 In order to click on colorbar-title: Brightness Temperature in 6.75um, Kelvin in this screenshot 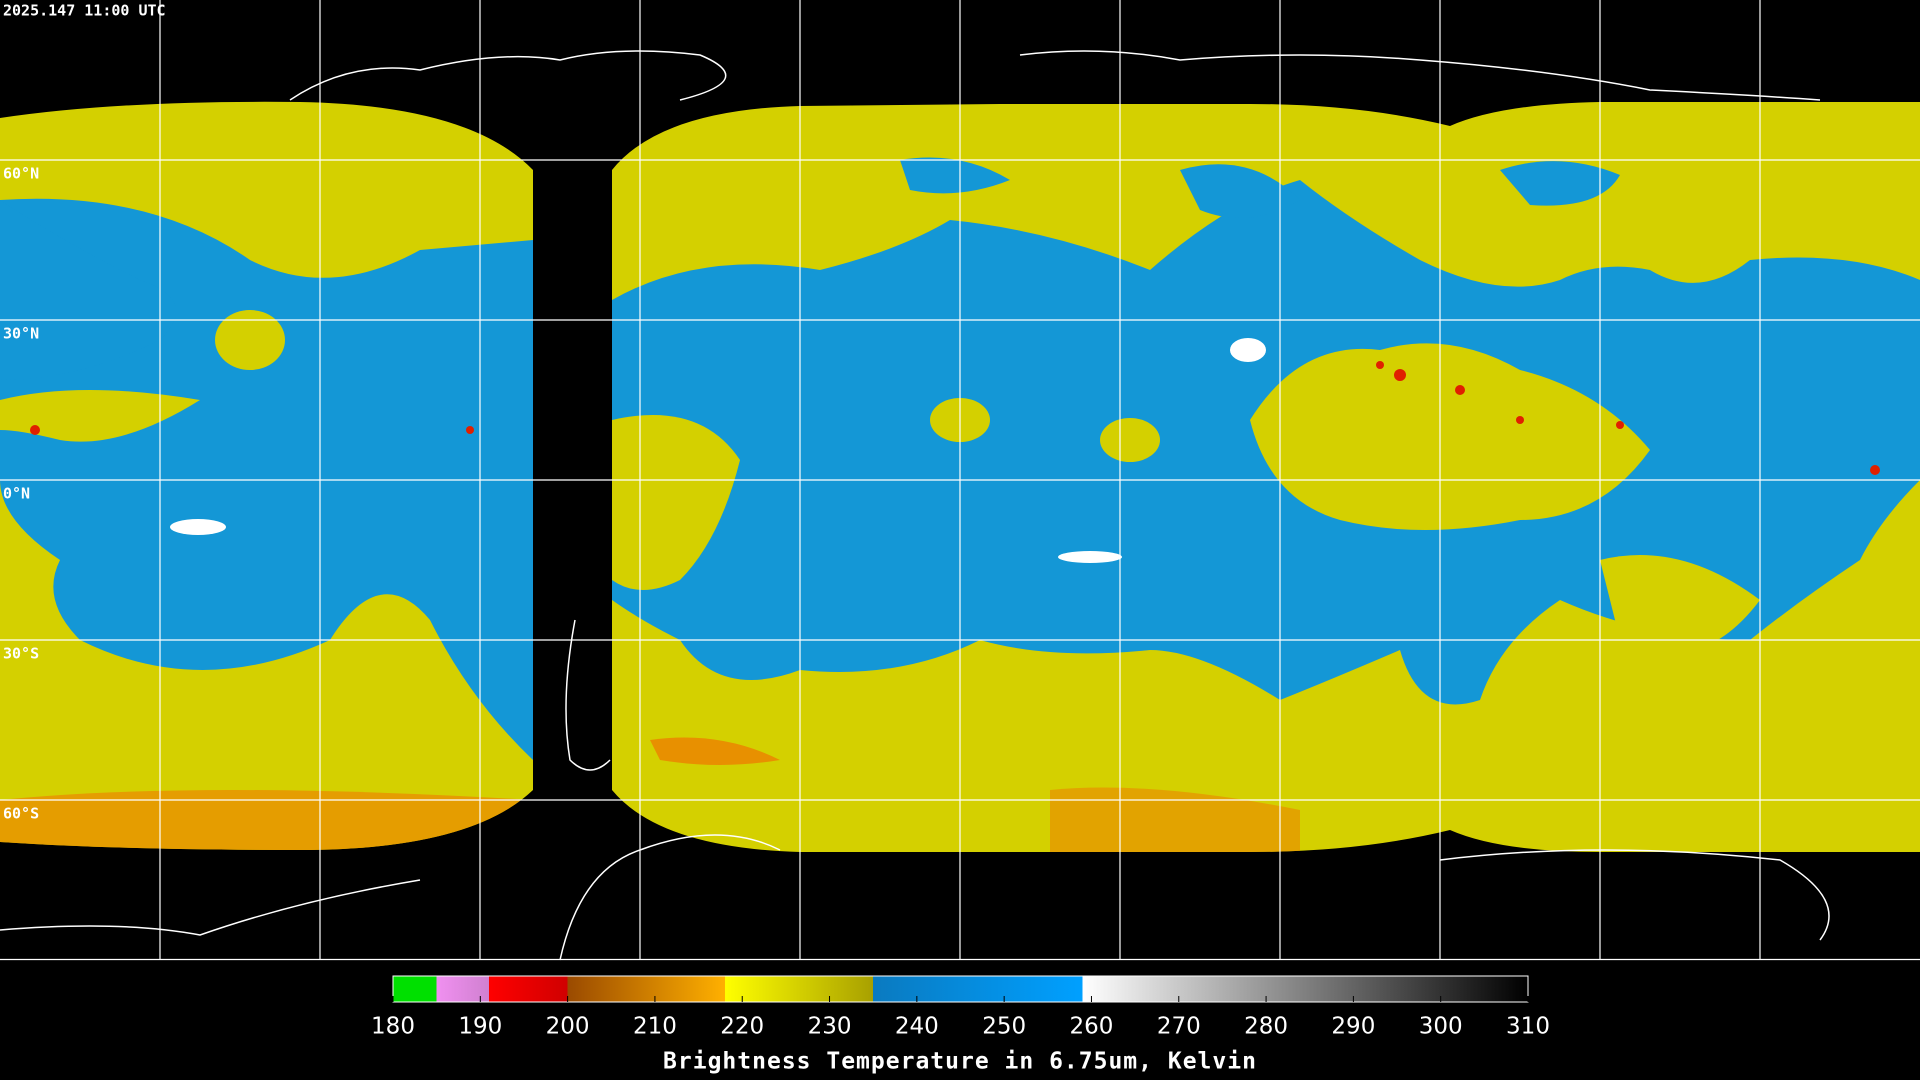, I will do `click(960, 1062)`.